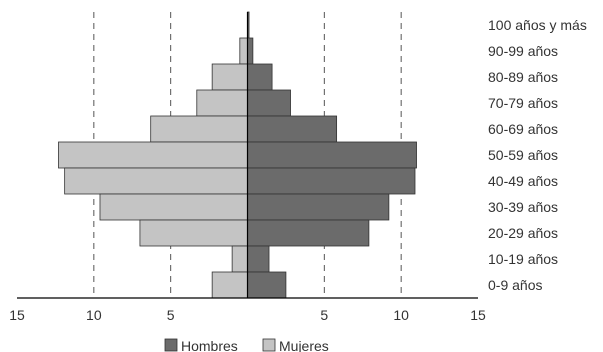 The height and width of the screenshot is (352, 603). What do you see at coordinates (523, 181) in the screenshot?
I see `category-label: 40-49 años` at bounding box center [523, 181].